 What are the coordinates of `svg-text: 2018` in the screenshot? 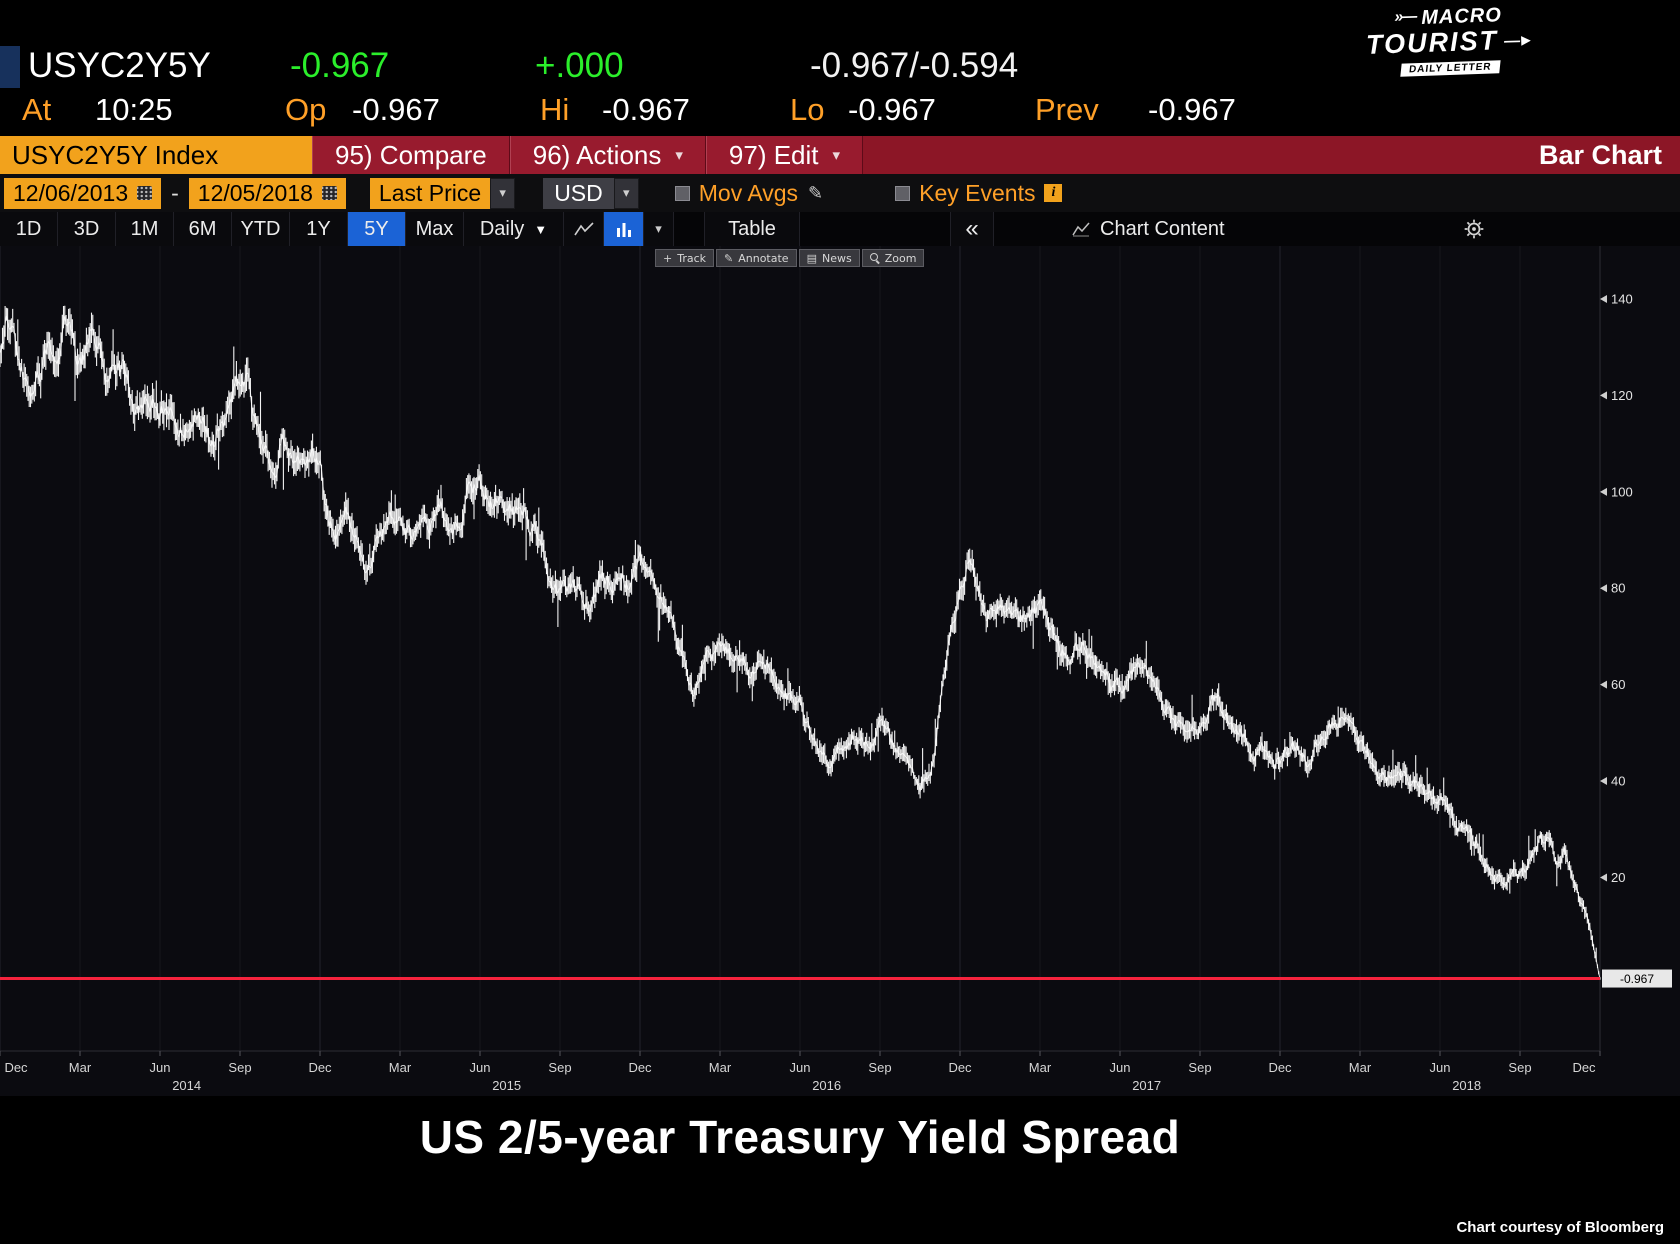 It's located at (1466, 1085).